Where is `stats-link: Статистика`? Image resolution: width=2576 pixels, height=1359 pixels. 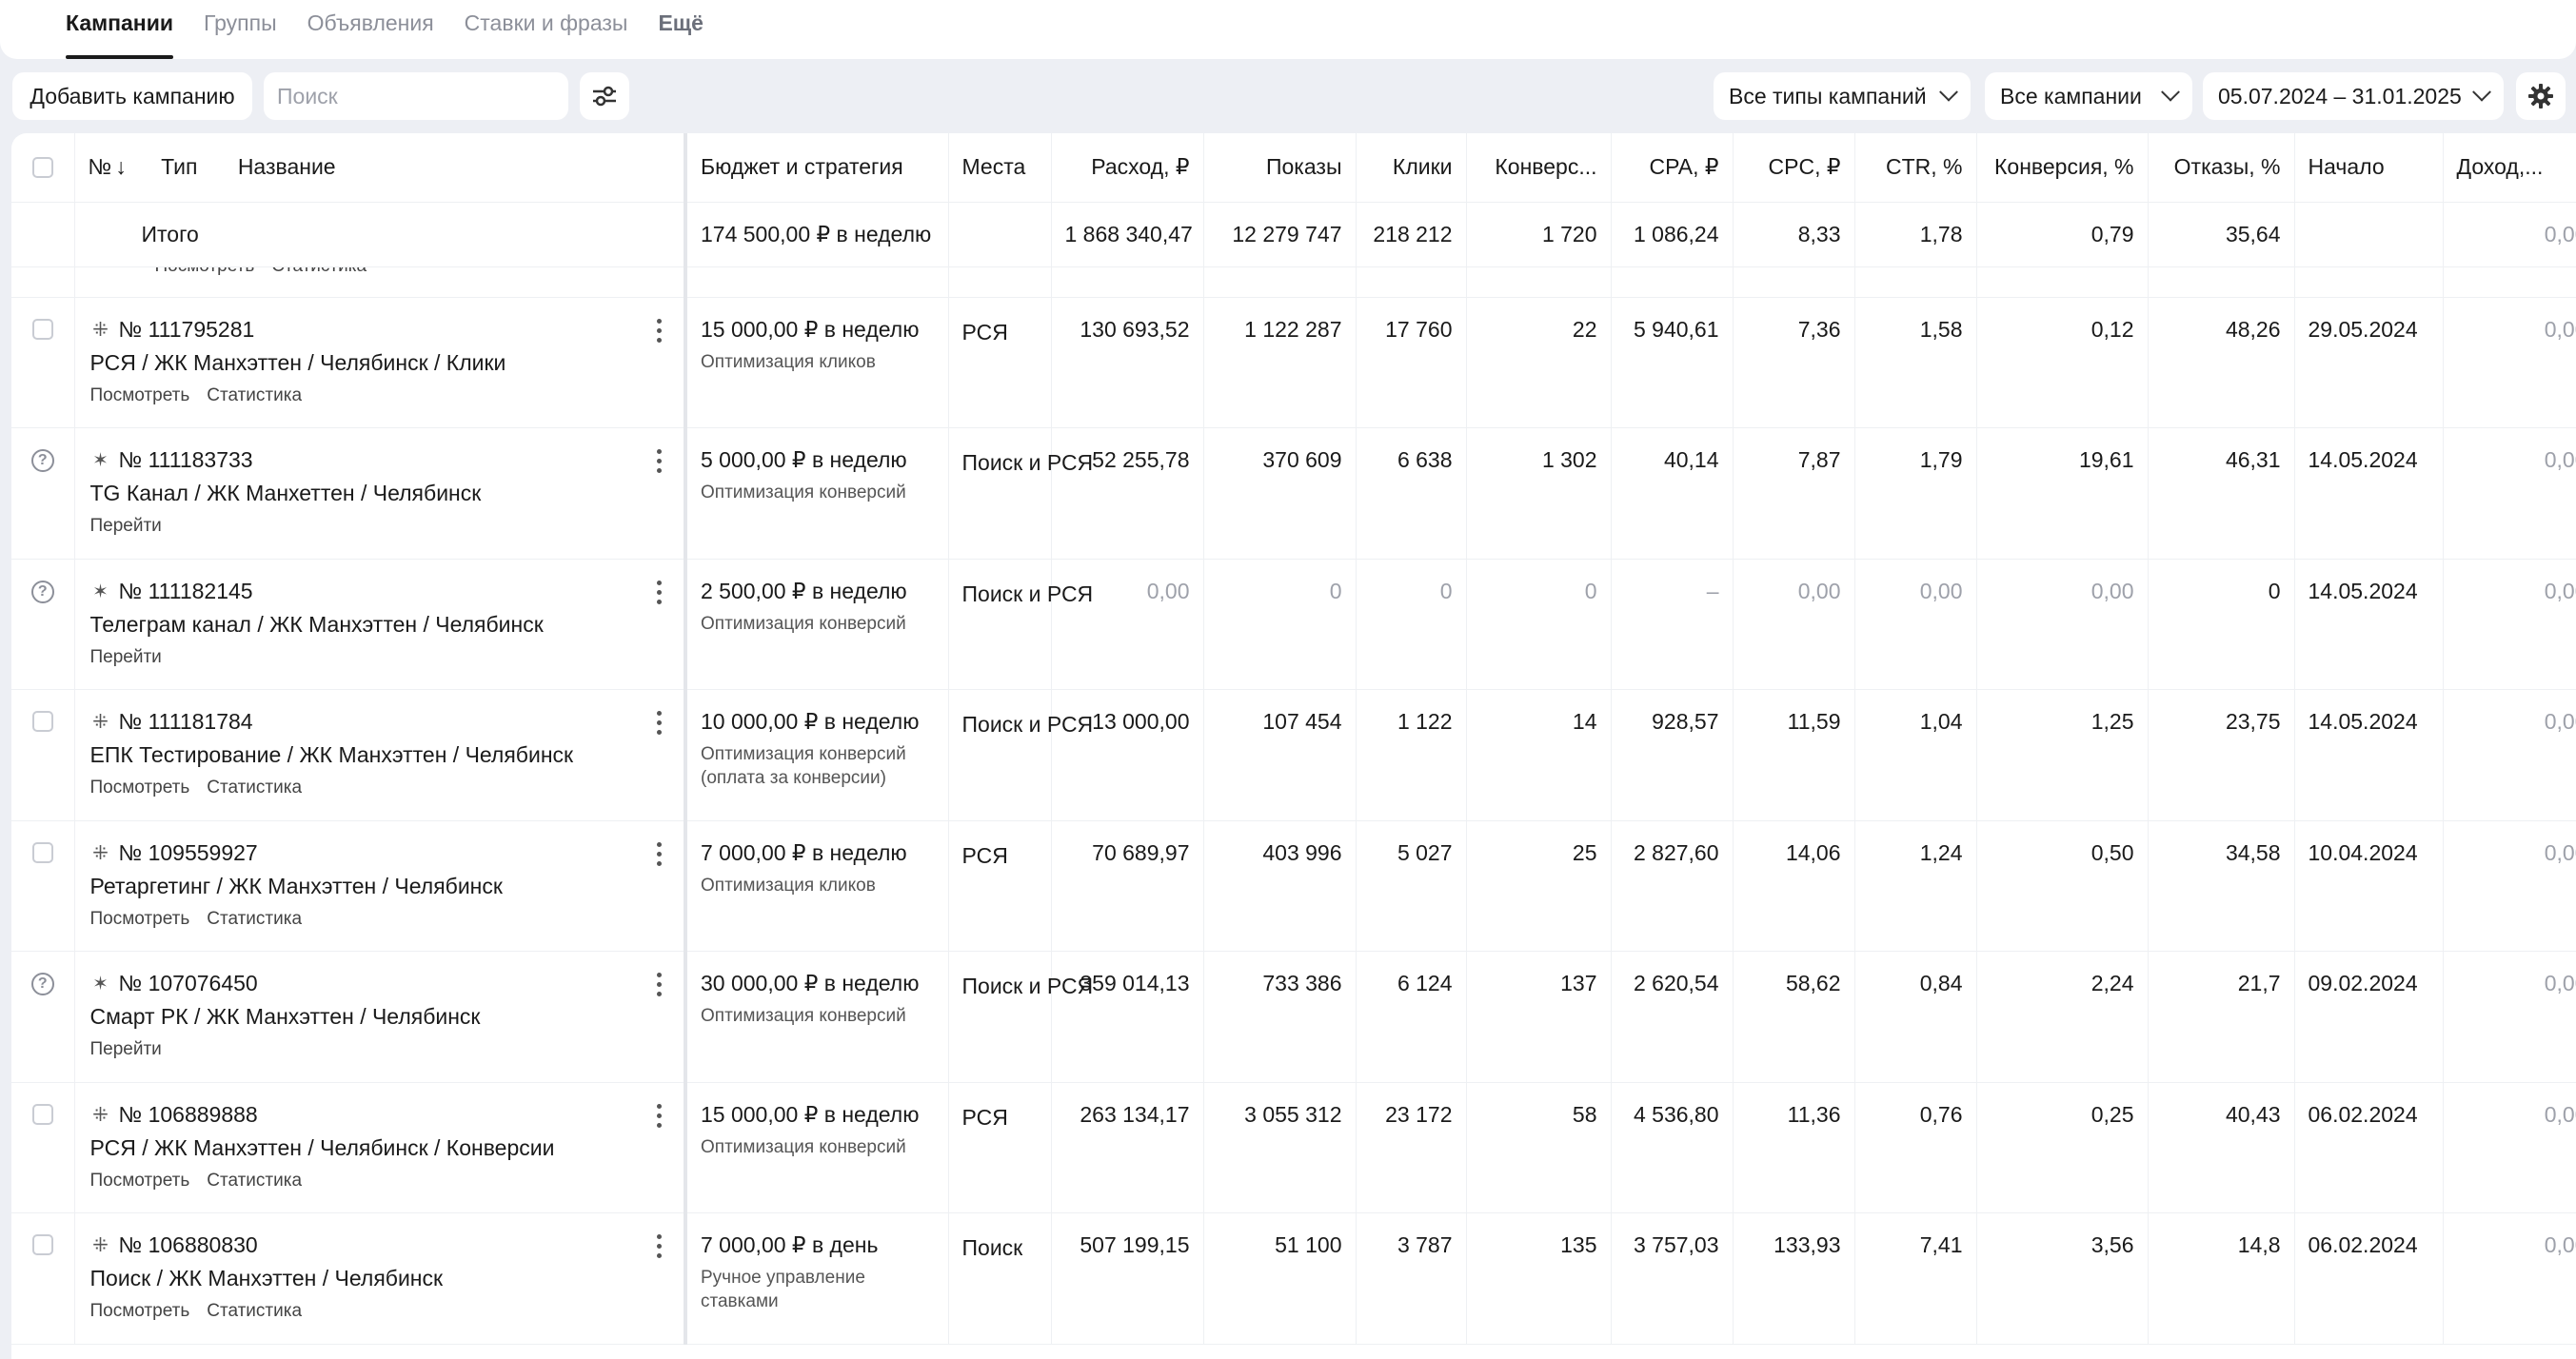
stats-link: Статистика is located at coordinates (319, 271).